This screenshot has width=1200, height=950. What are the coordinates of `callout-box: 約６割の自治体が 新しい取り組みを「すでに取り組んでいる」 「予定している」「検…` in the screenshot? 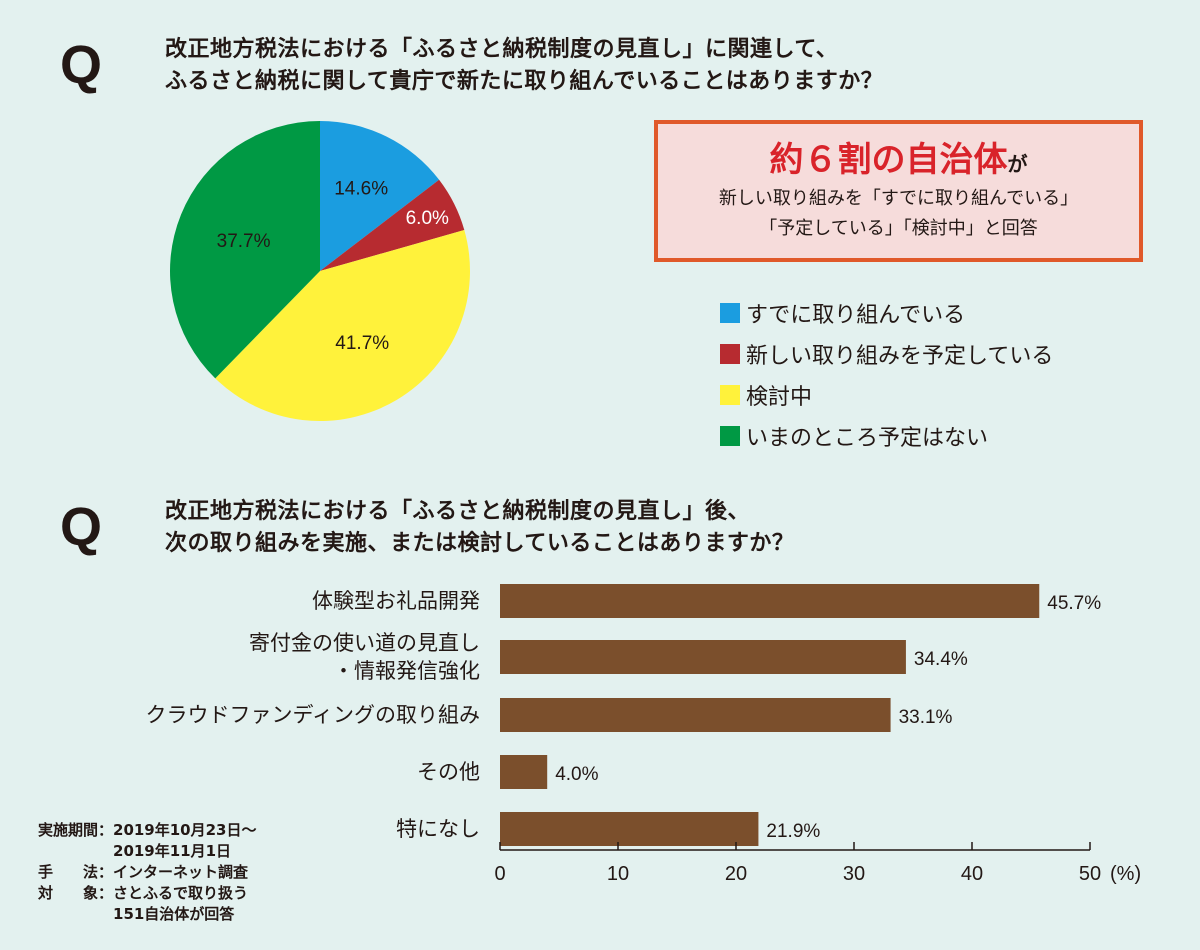 It's located at (898, 191).